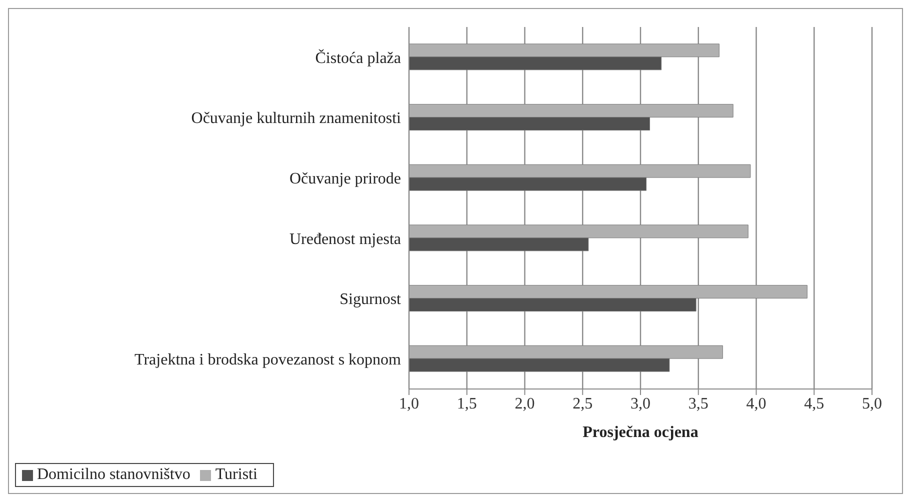 Image resolution: width=911 pixels, height=502 pixels. What do you see at coordinates (296, 119) in the screenshot?
I see `y-tick-label: Očuvanje kulturnih znamenitosti` at bounding box center [296, 119].